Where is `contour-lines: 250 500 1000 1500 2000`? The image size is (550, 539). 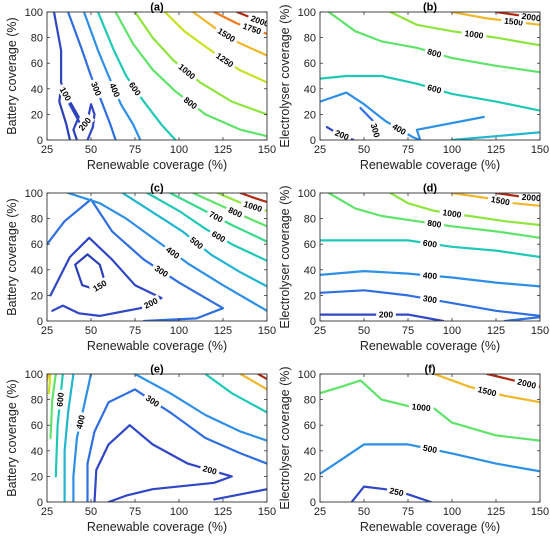
contour-lines: 250 500 1000 1500 2000 is located at coordinates (430, 438).